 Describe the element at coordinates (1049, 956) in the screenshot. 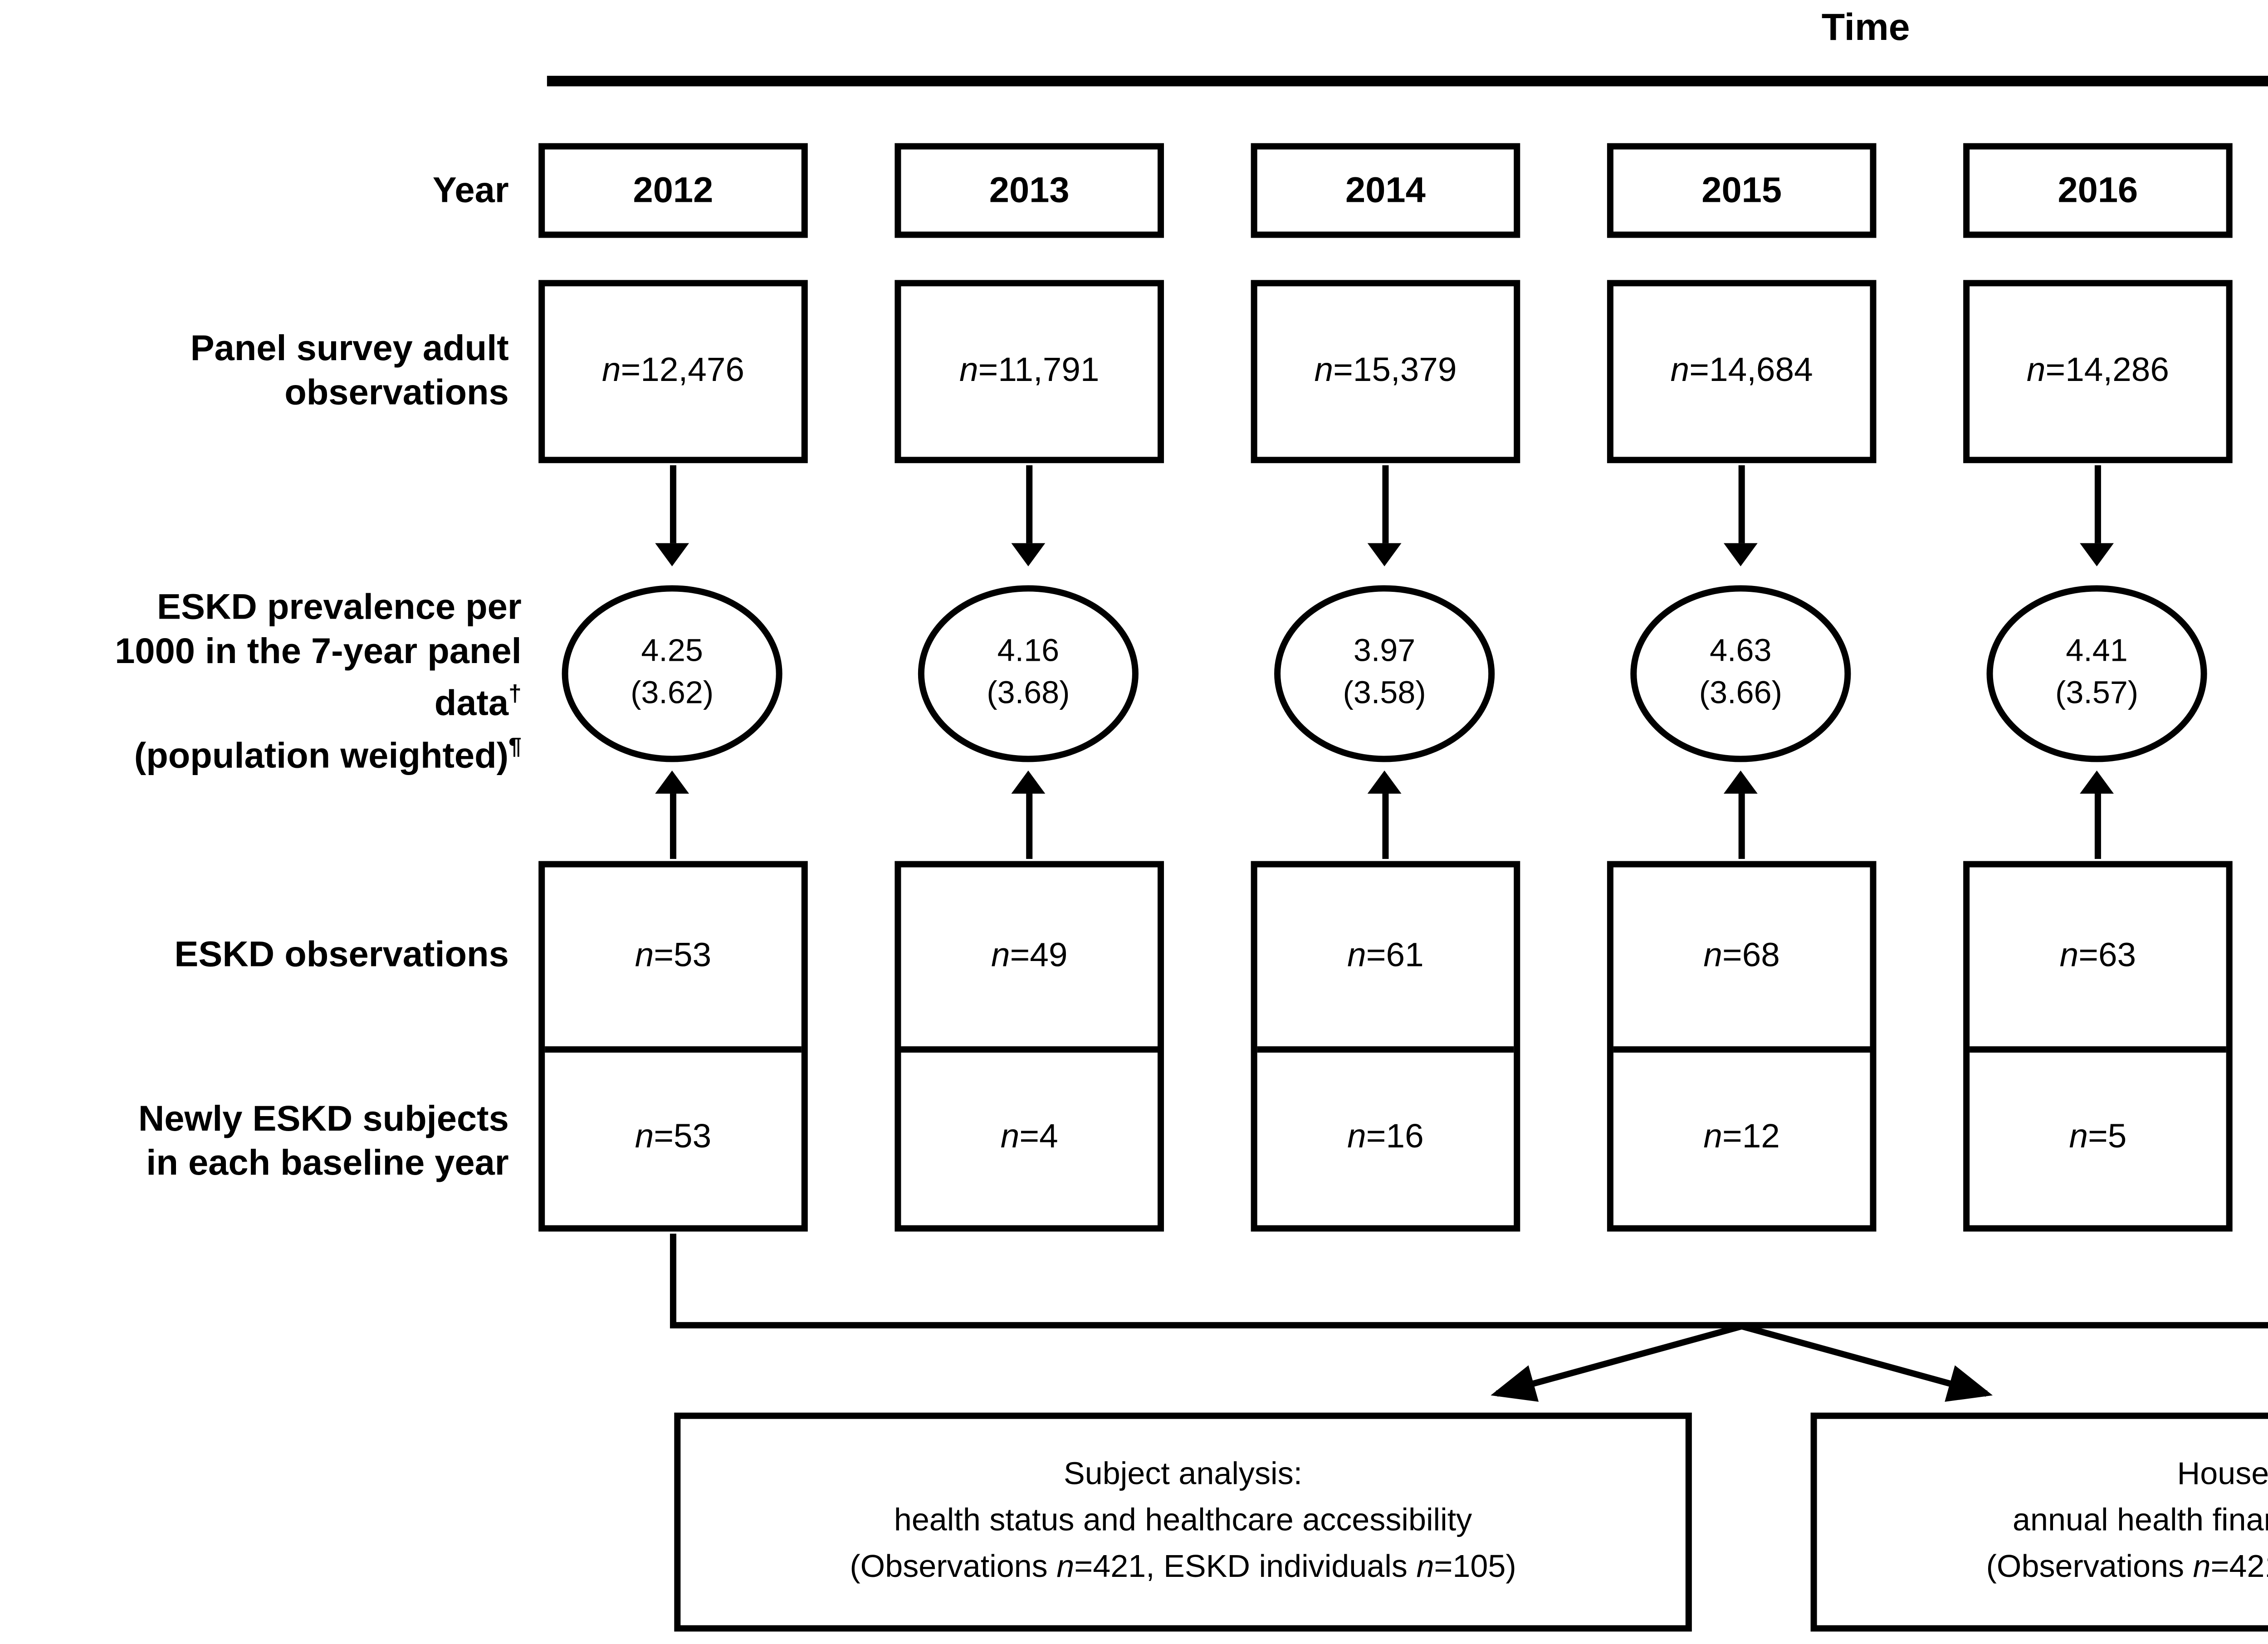

I see `eskd-n-number: 49` at that location.